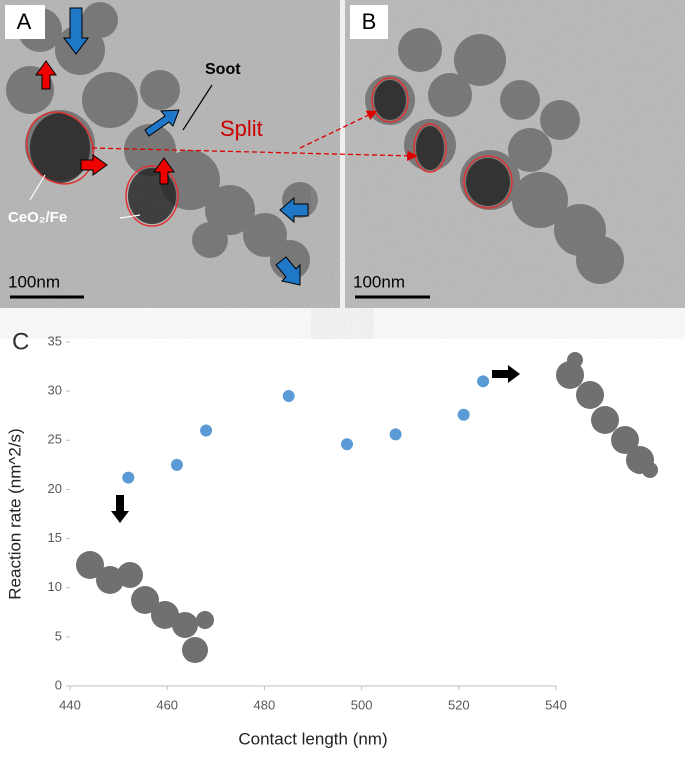 The image size is (685, 758). Describe the element at coordinates (20, 341) in the screenshot. I see `panel-label: C` at that location.